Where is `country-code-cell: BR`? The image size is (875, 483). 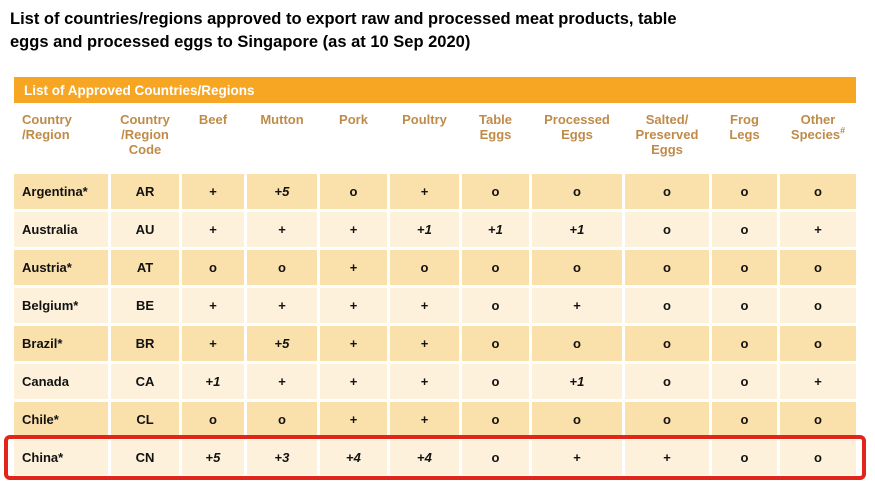 country-code-cell: BR is located at coordinates (145, 343).